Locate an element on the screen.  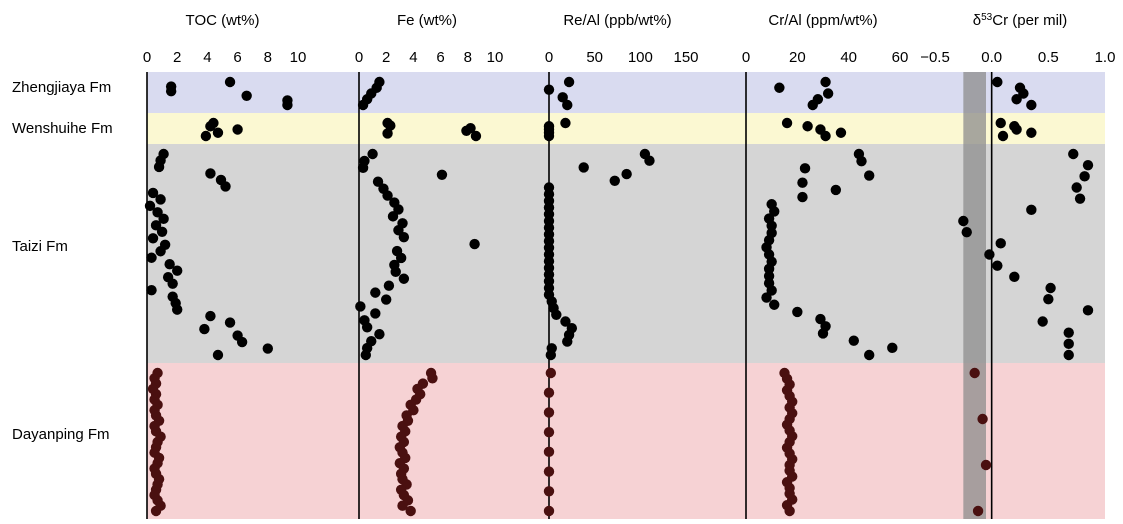
tick-label-1-3: 6 is located at coordinates (440, 57).